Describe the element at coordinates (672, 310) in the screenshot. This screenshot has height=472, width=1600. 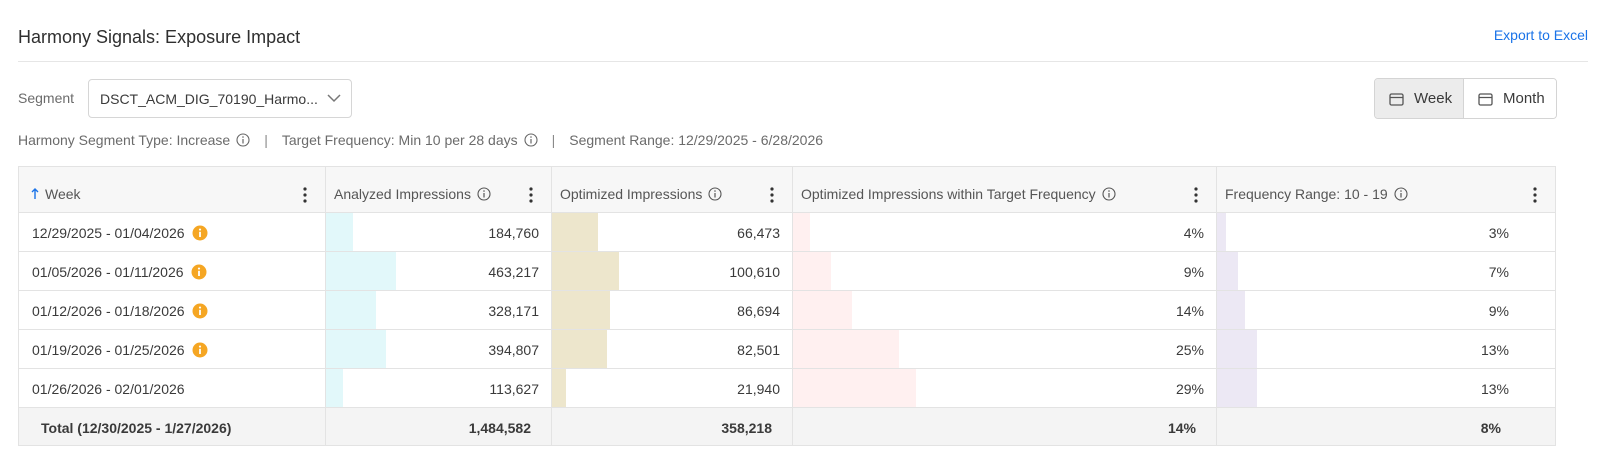
I see `optimized-impressions-cell: 86,694` at that location.